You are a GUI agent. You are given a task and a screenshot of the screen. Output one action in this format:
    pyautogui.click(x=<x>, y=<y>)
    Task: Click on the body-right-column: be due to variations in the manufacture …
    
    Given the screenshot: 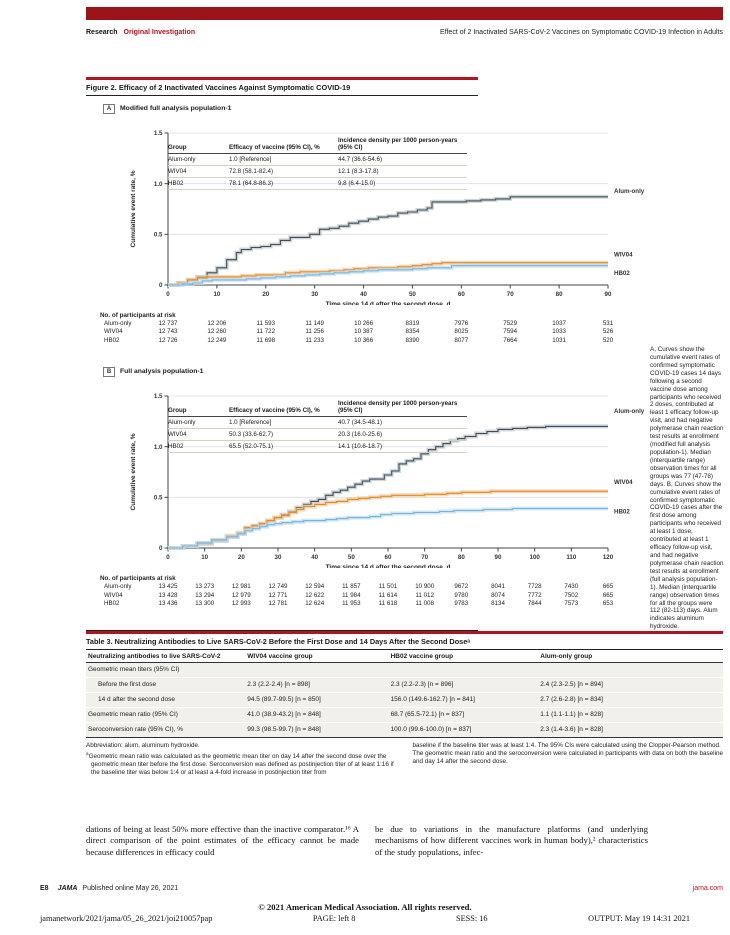 What is the action you would take?
    pyautogui.click(x=511, y=840)
    